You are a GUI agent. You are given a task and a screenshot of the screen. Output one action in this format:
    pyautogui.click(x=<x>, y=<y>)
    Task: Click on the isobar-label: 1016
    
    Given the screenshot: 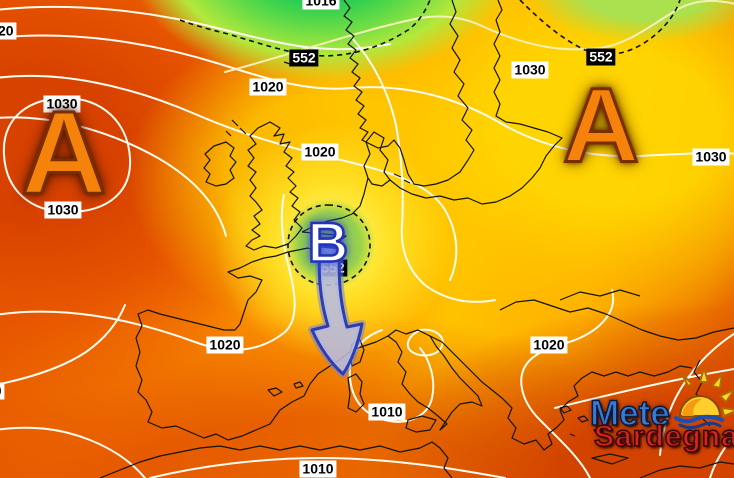 What is the action you would take?
    pyautogui.click(x=321, y=5)
    